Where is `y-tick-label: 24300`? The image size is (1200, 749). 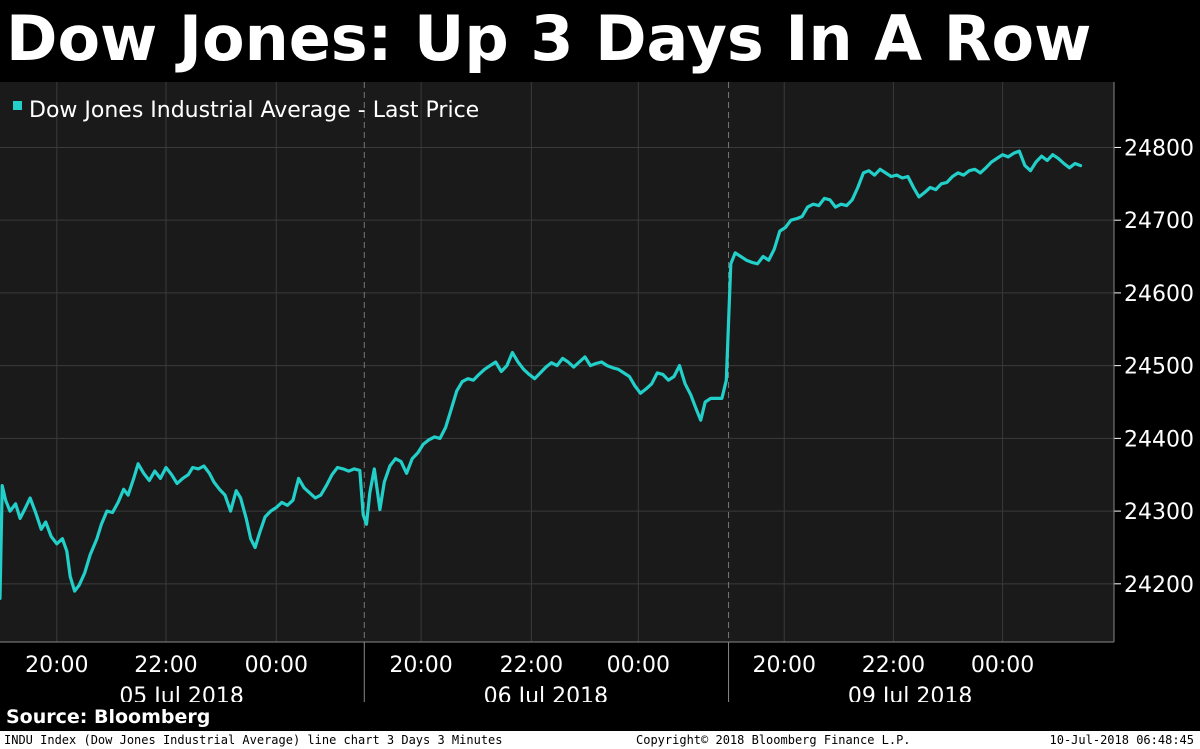 y-tick-label: 24300 is located at coordinates (1159, 512).